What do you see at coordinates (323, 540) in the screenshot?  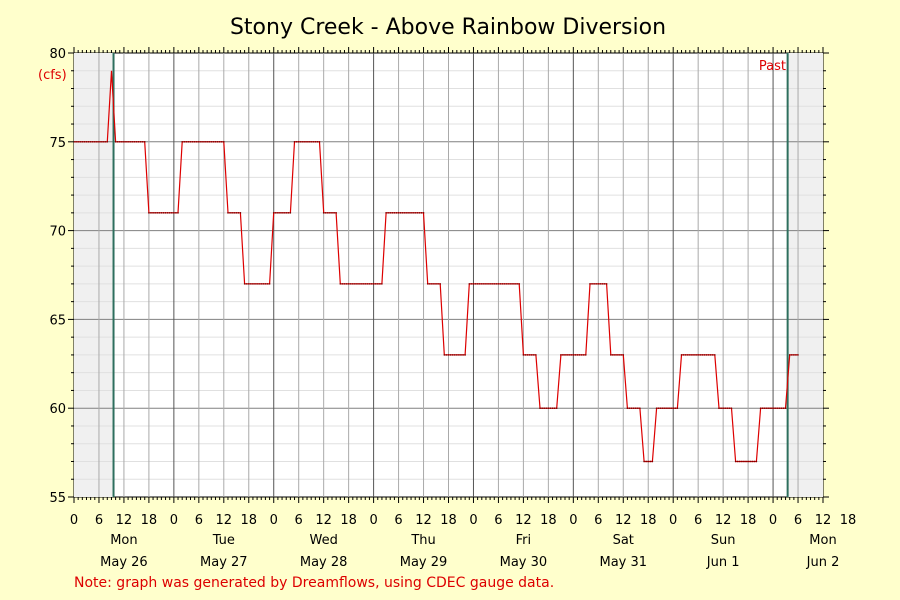 I see `x-weekday-label: Wed` at bounding box center [323, 540].